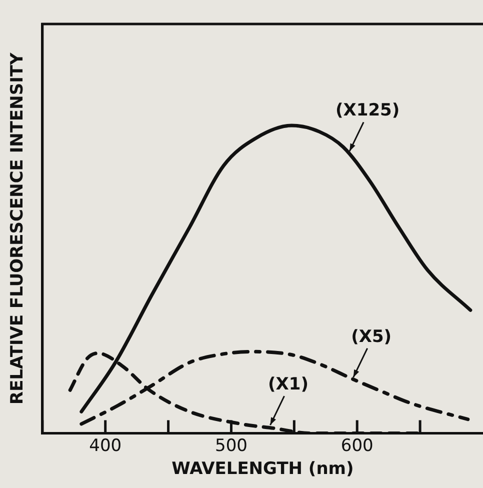  What do you see at coordinates (288, 384) in the screenshot?
I see `annotation: (X1)` at bounding box center [288, 384].